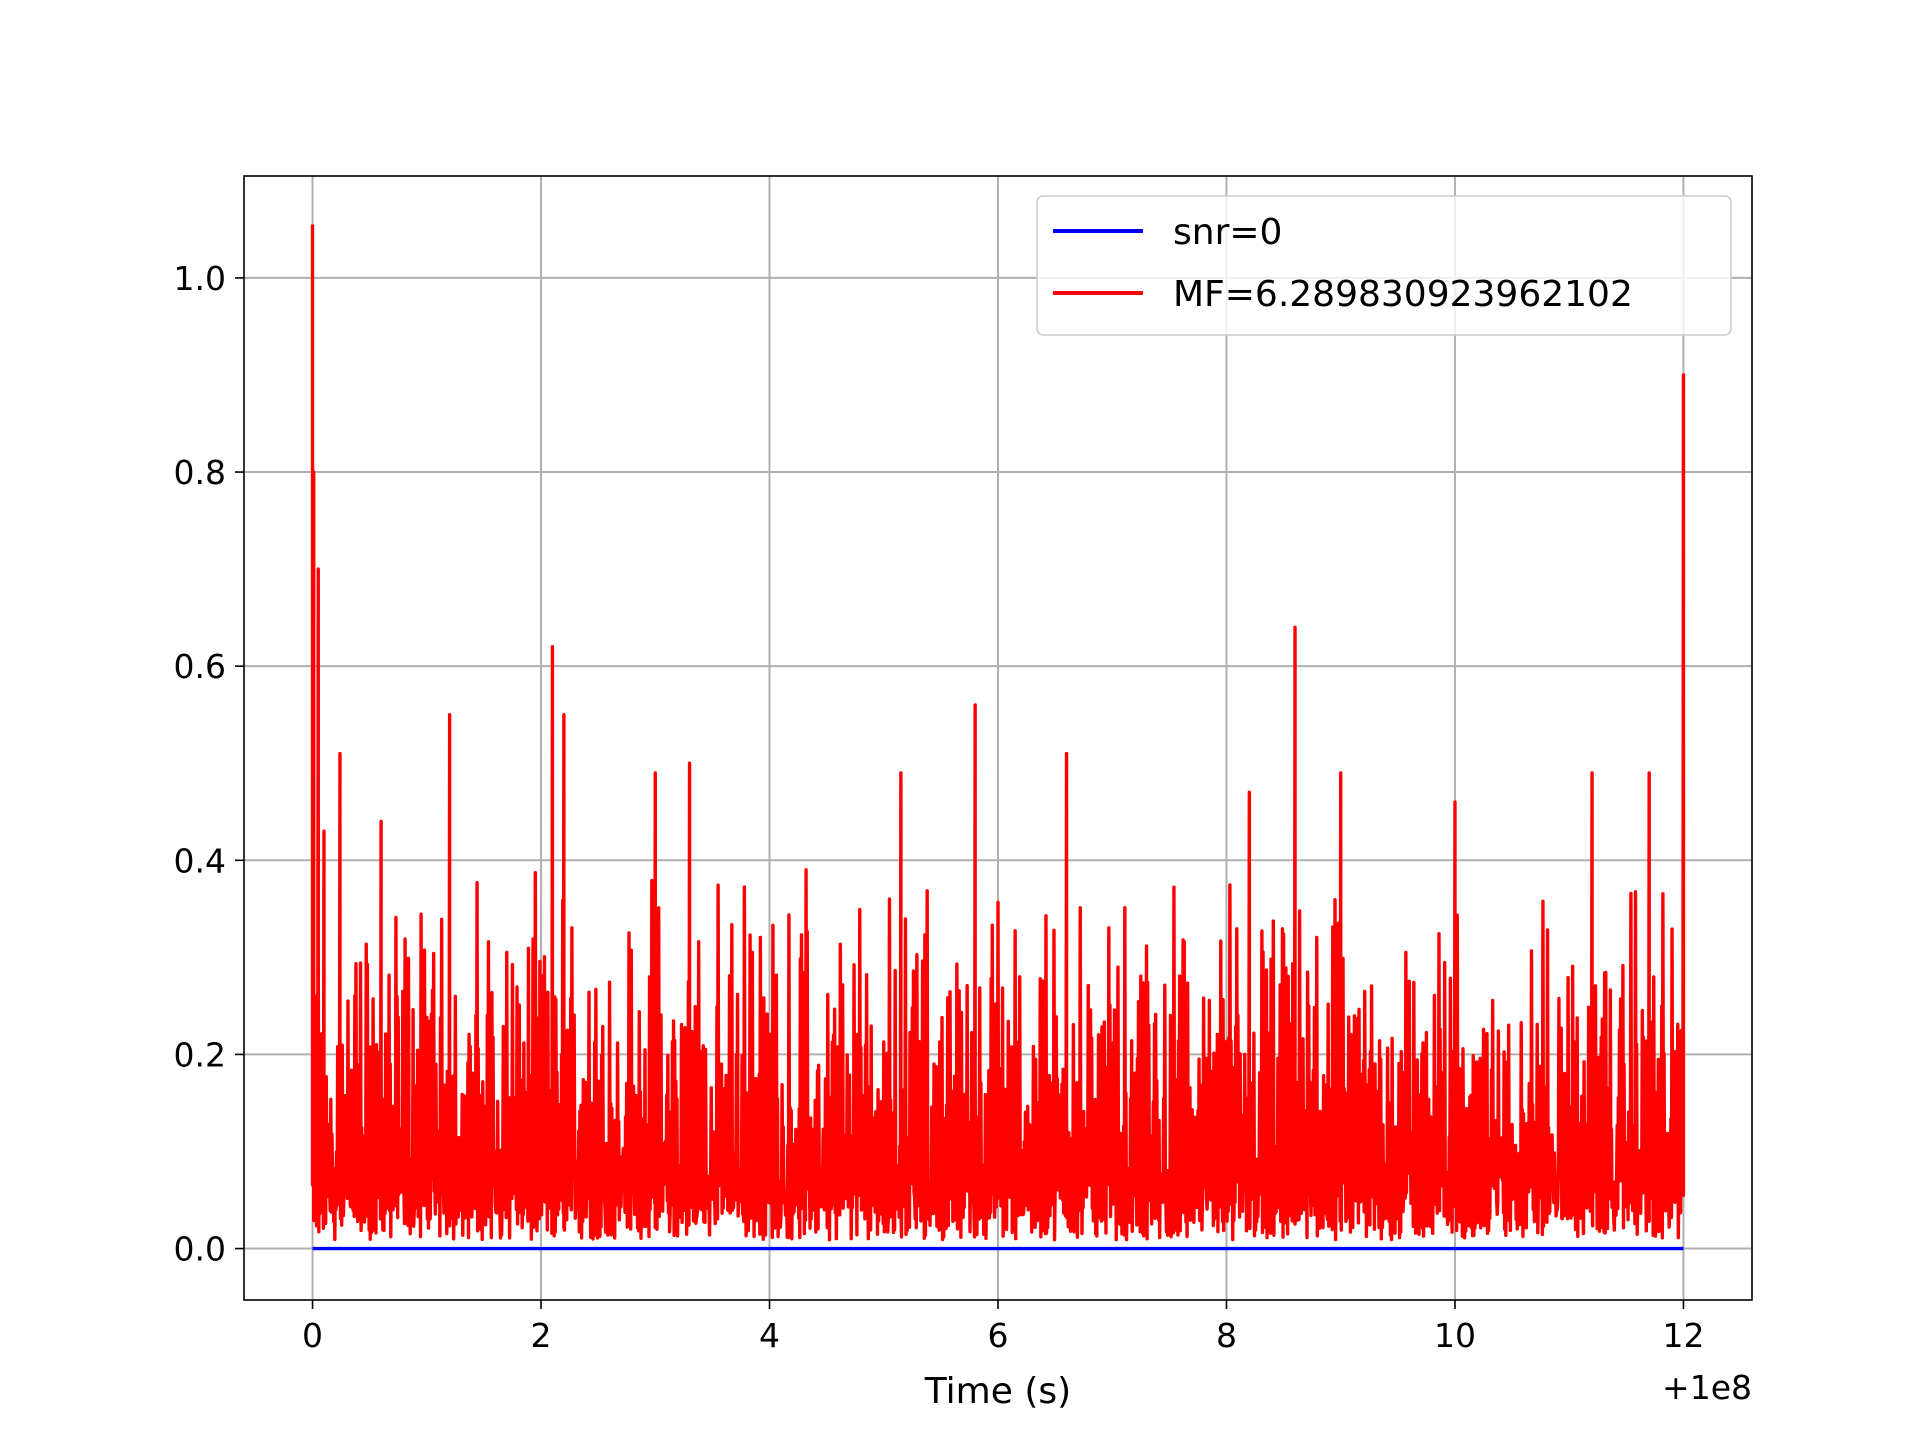 This screenshot has width=1920, height=1440. What do you see at coordinates (541, 1335) in the screenshot?
I see `x-tick-label-1: 2` at bounding box center [541, 1335].